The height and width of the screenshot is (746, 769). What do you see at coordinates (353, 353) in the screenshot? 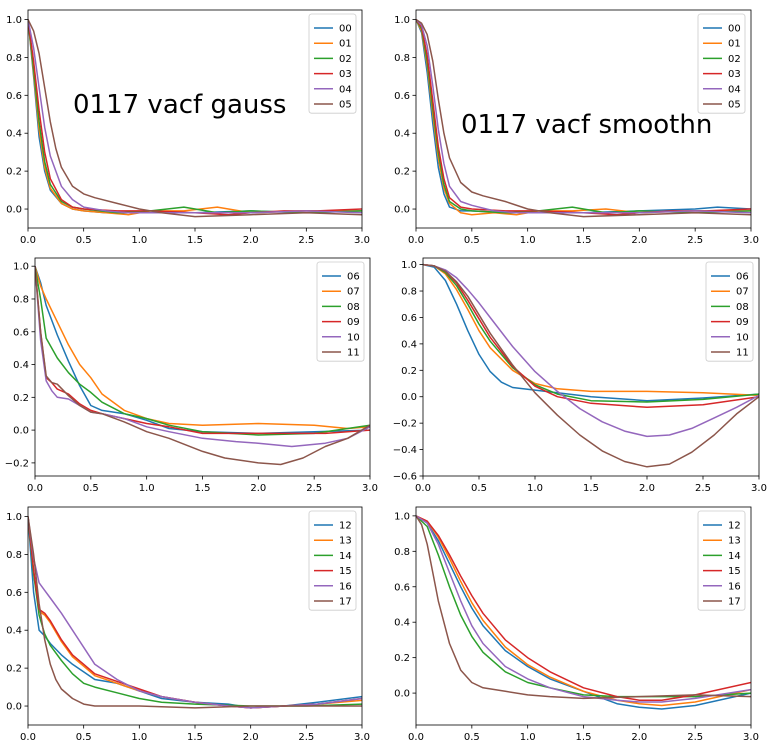
I see `legend-label: 11` at bounding box center [353, 353].